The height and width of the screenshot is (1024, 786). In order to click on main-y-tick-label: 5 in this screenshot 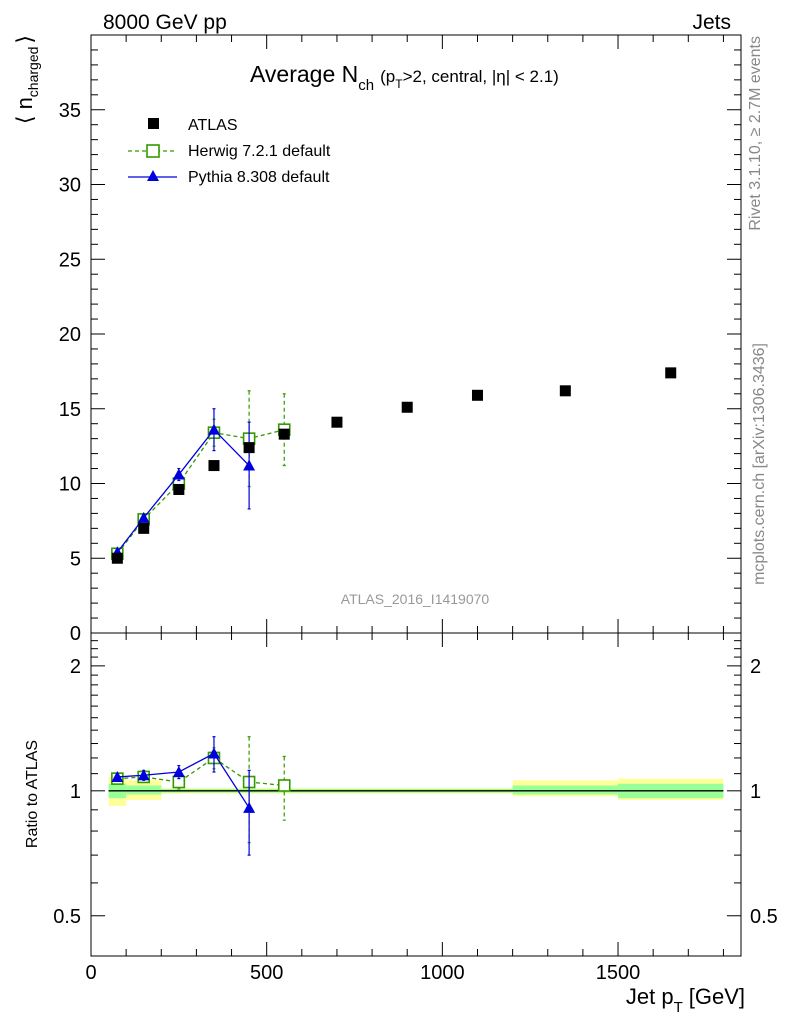, I will do `click(75, 559)`.